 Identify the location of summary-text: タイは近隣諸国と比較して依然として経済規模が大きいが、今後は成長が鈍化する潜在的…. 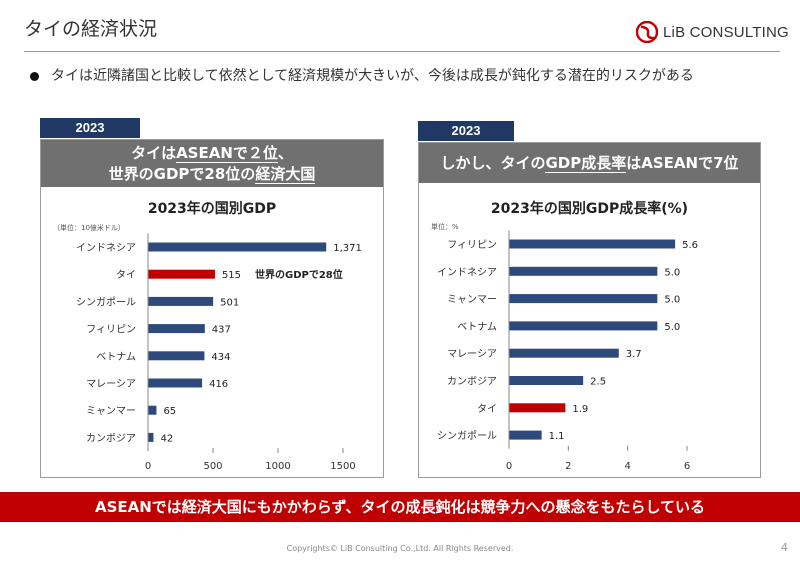
(372, 76).